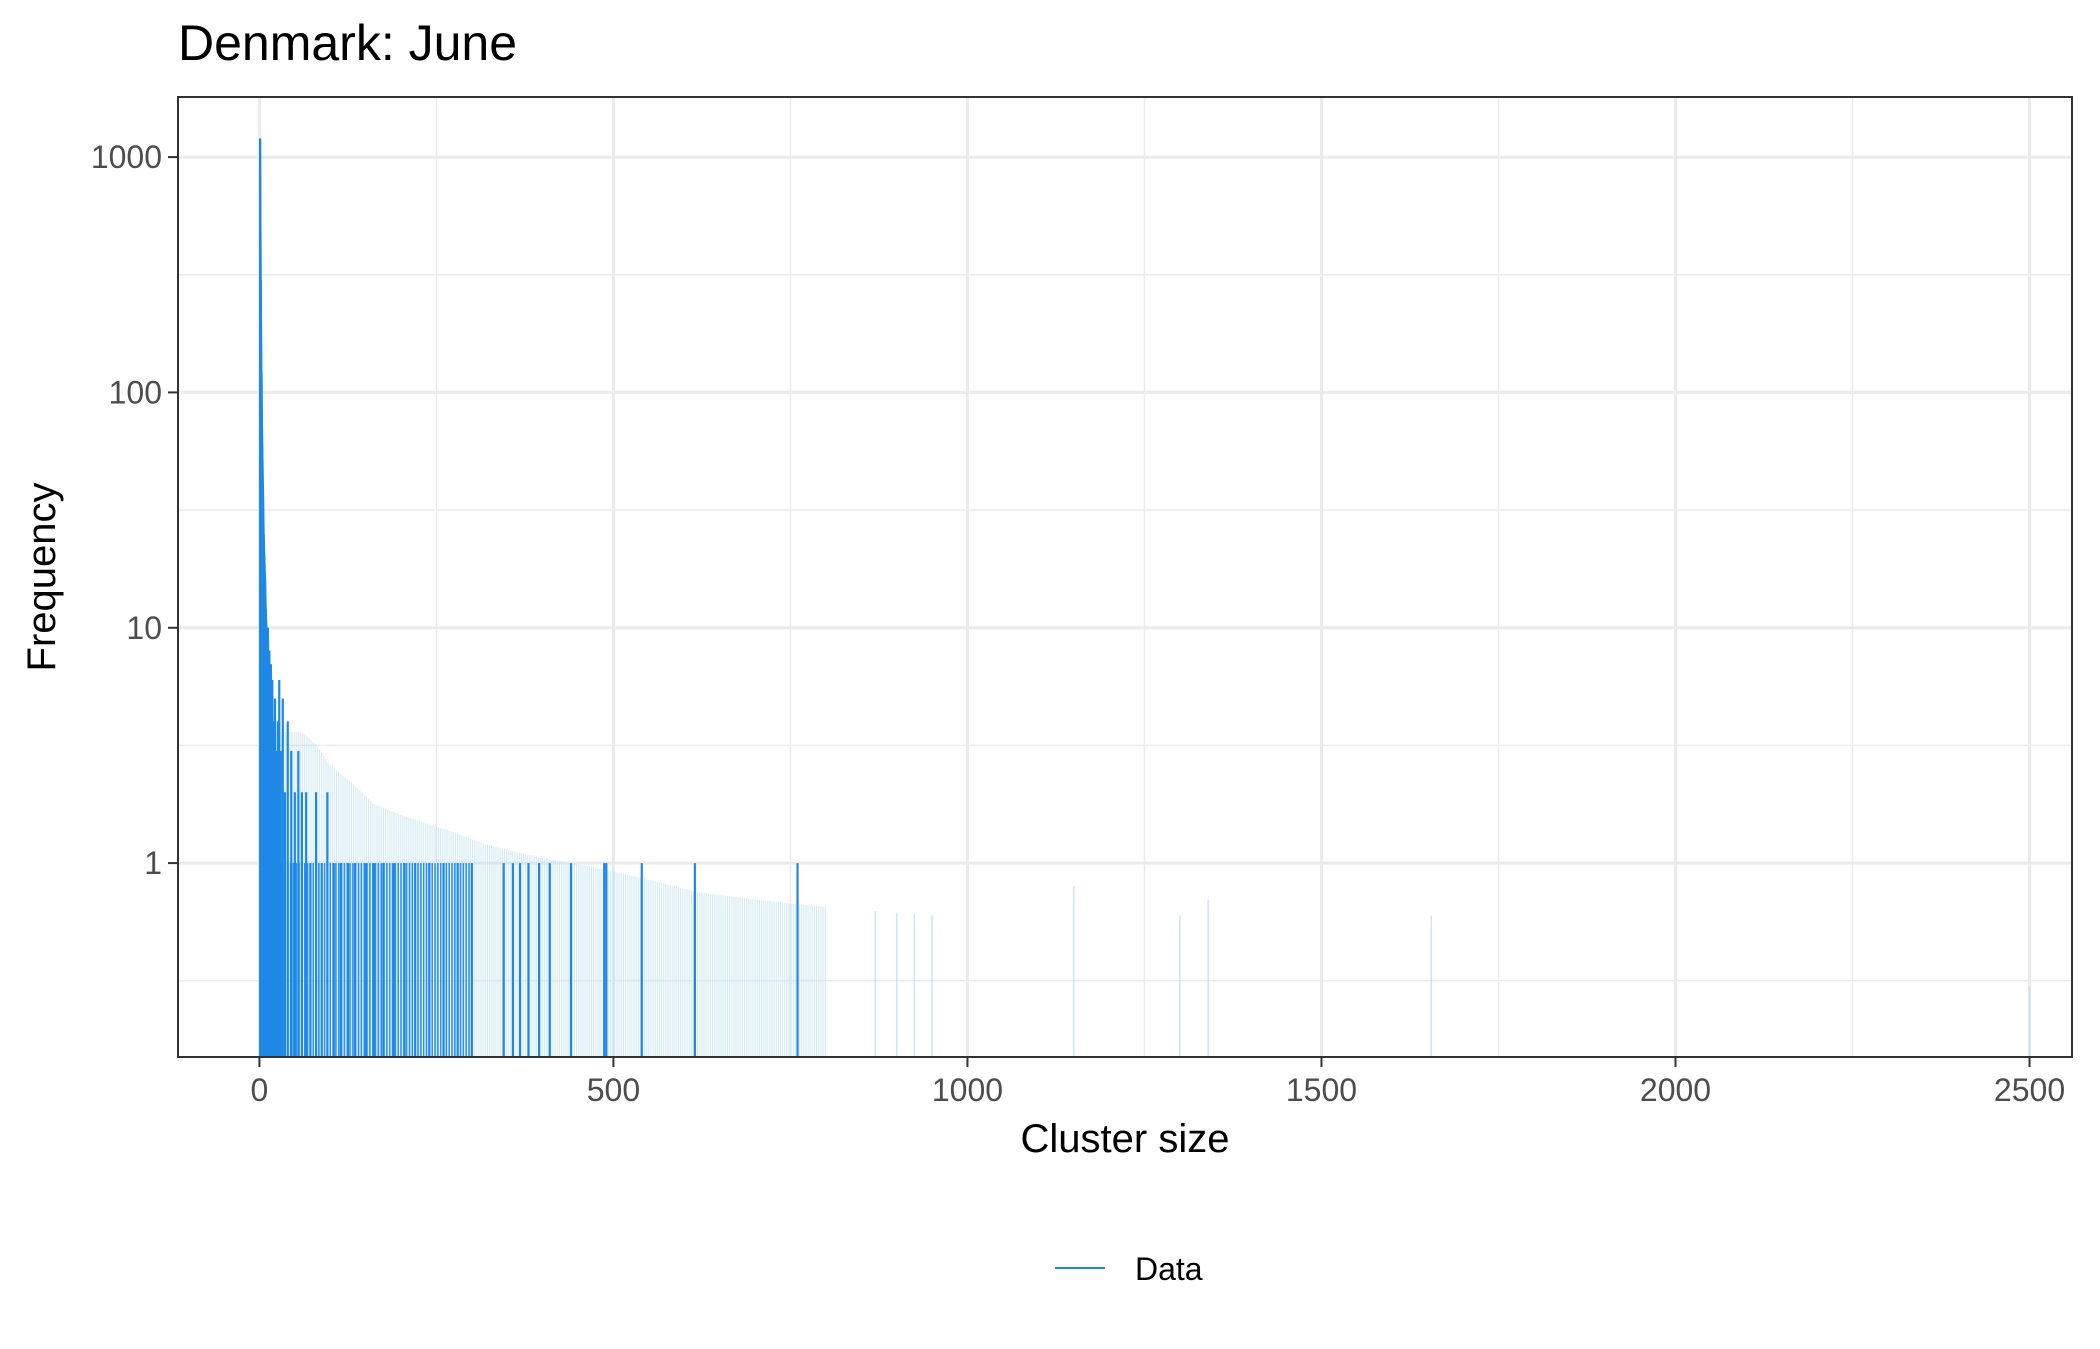  I want to click on y-tick-label: 10, so click(144, 628).